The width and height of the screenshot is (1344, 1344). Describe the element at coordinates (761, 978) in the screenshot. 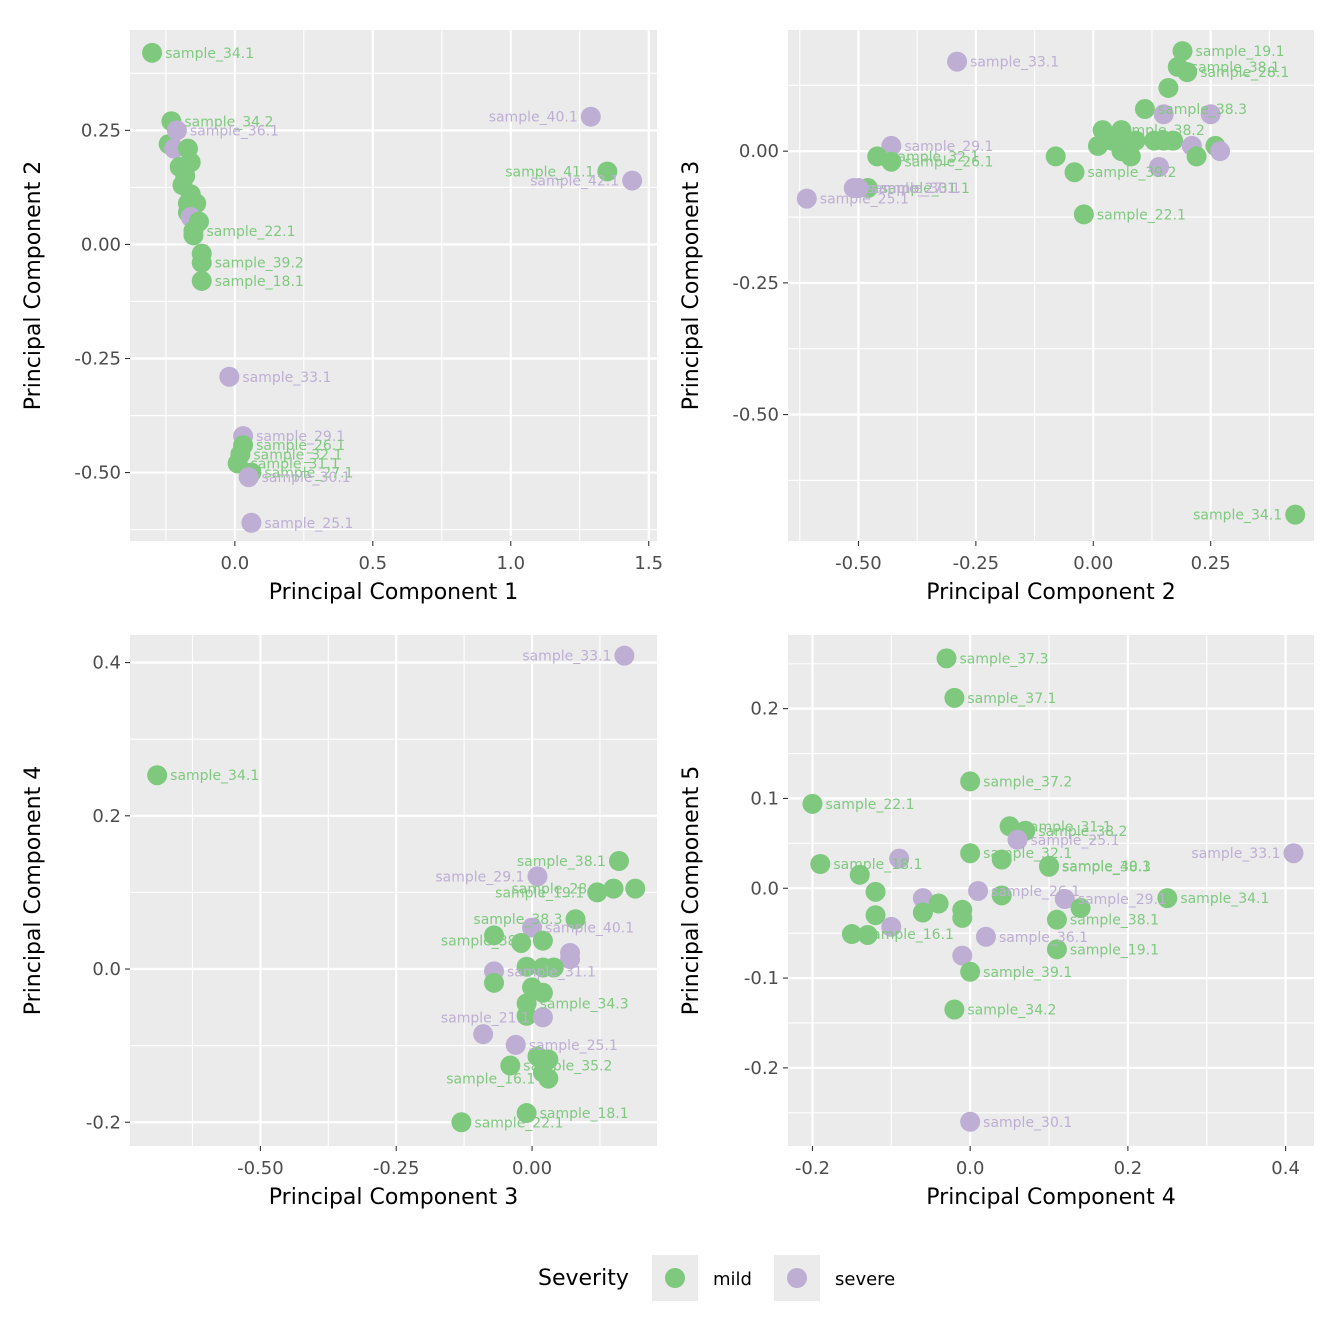

I see `y-tick-label: -0.1` at that location.